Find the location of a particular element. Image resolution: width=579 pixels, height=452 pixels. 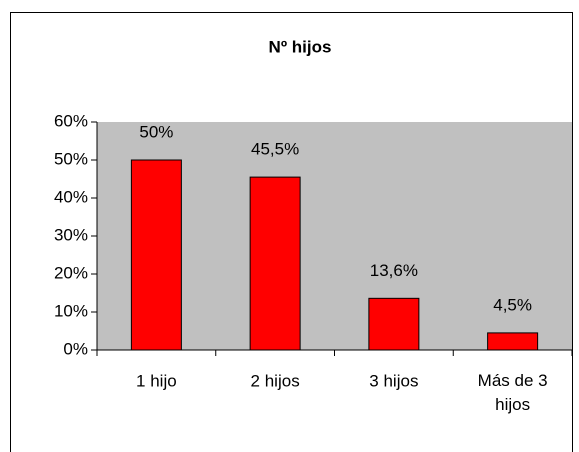

y-tick-label: 60% is located at coordinates (71, 120).